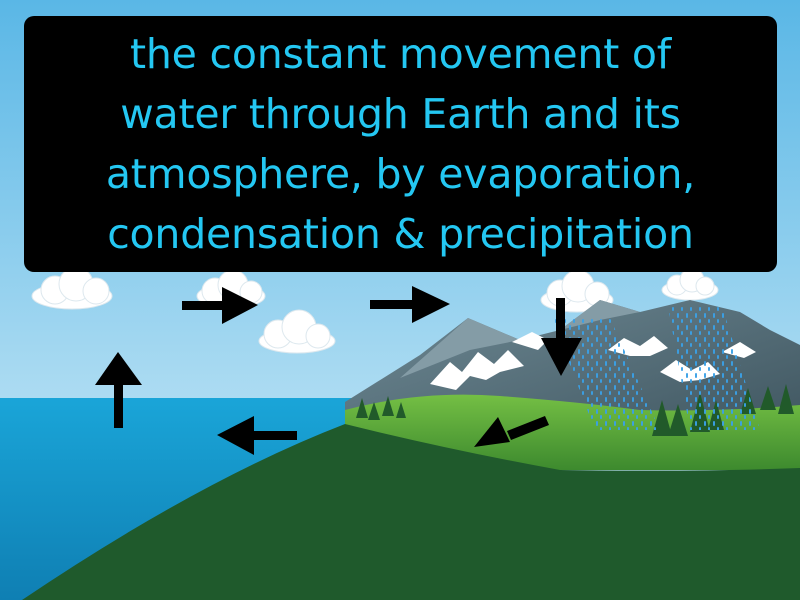 The image size is (800, 600). Describe the element at coordinates (400, 174) in the screenshot. I see `definition-line: atmosphere, by evaporation,` at that location.